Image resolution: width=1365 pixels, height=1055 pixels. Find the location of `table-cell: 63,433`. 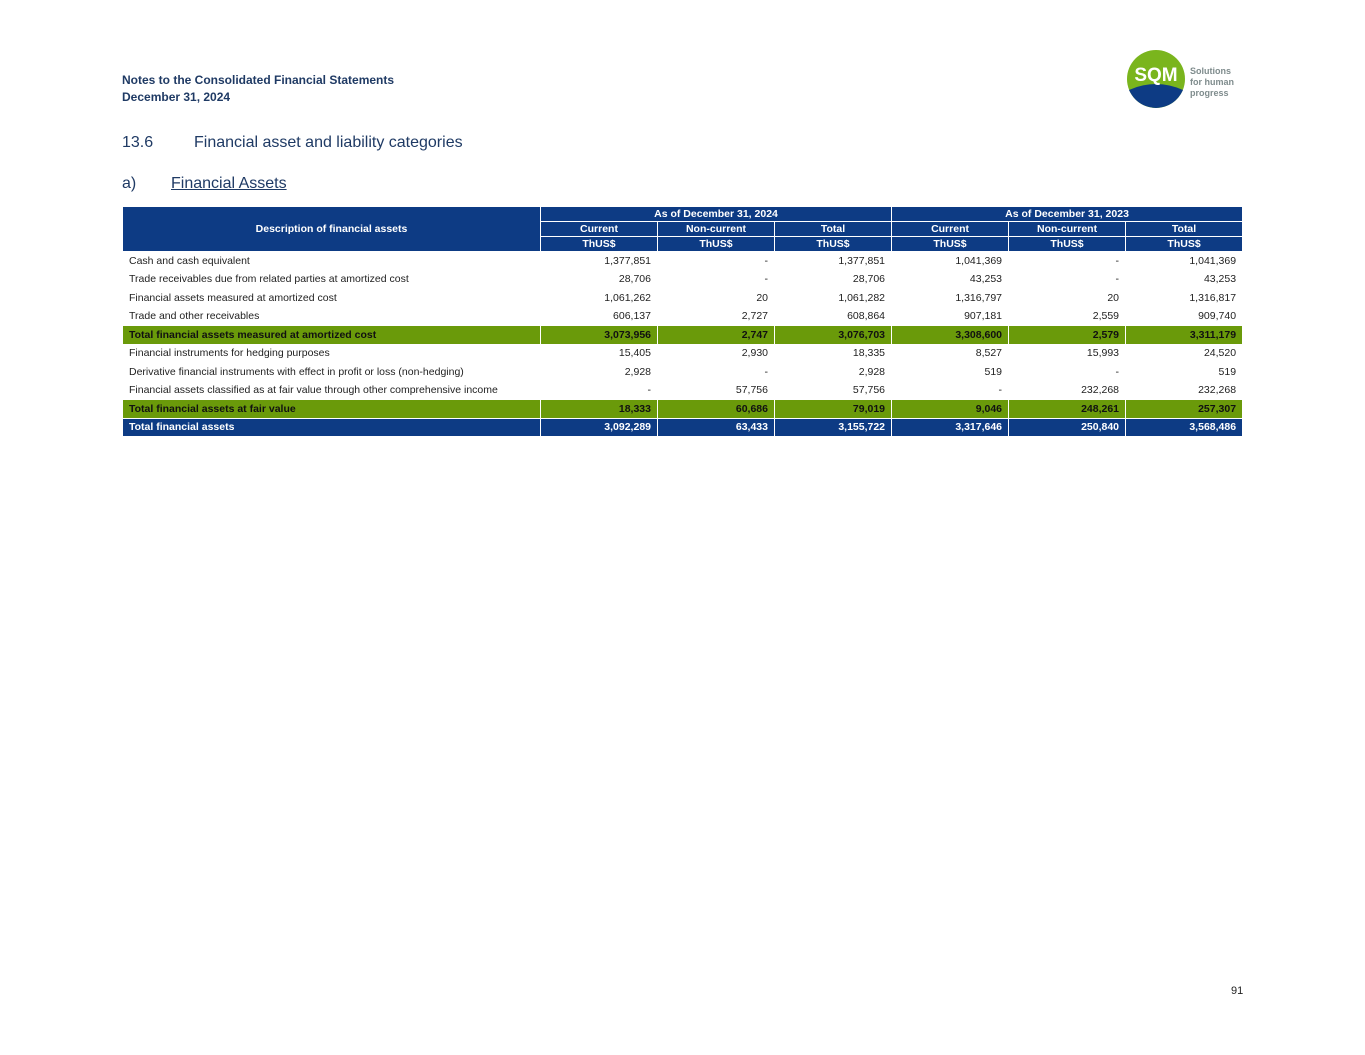

table-cell: 63,433 is located at coordinates (716, 427).